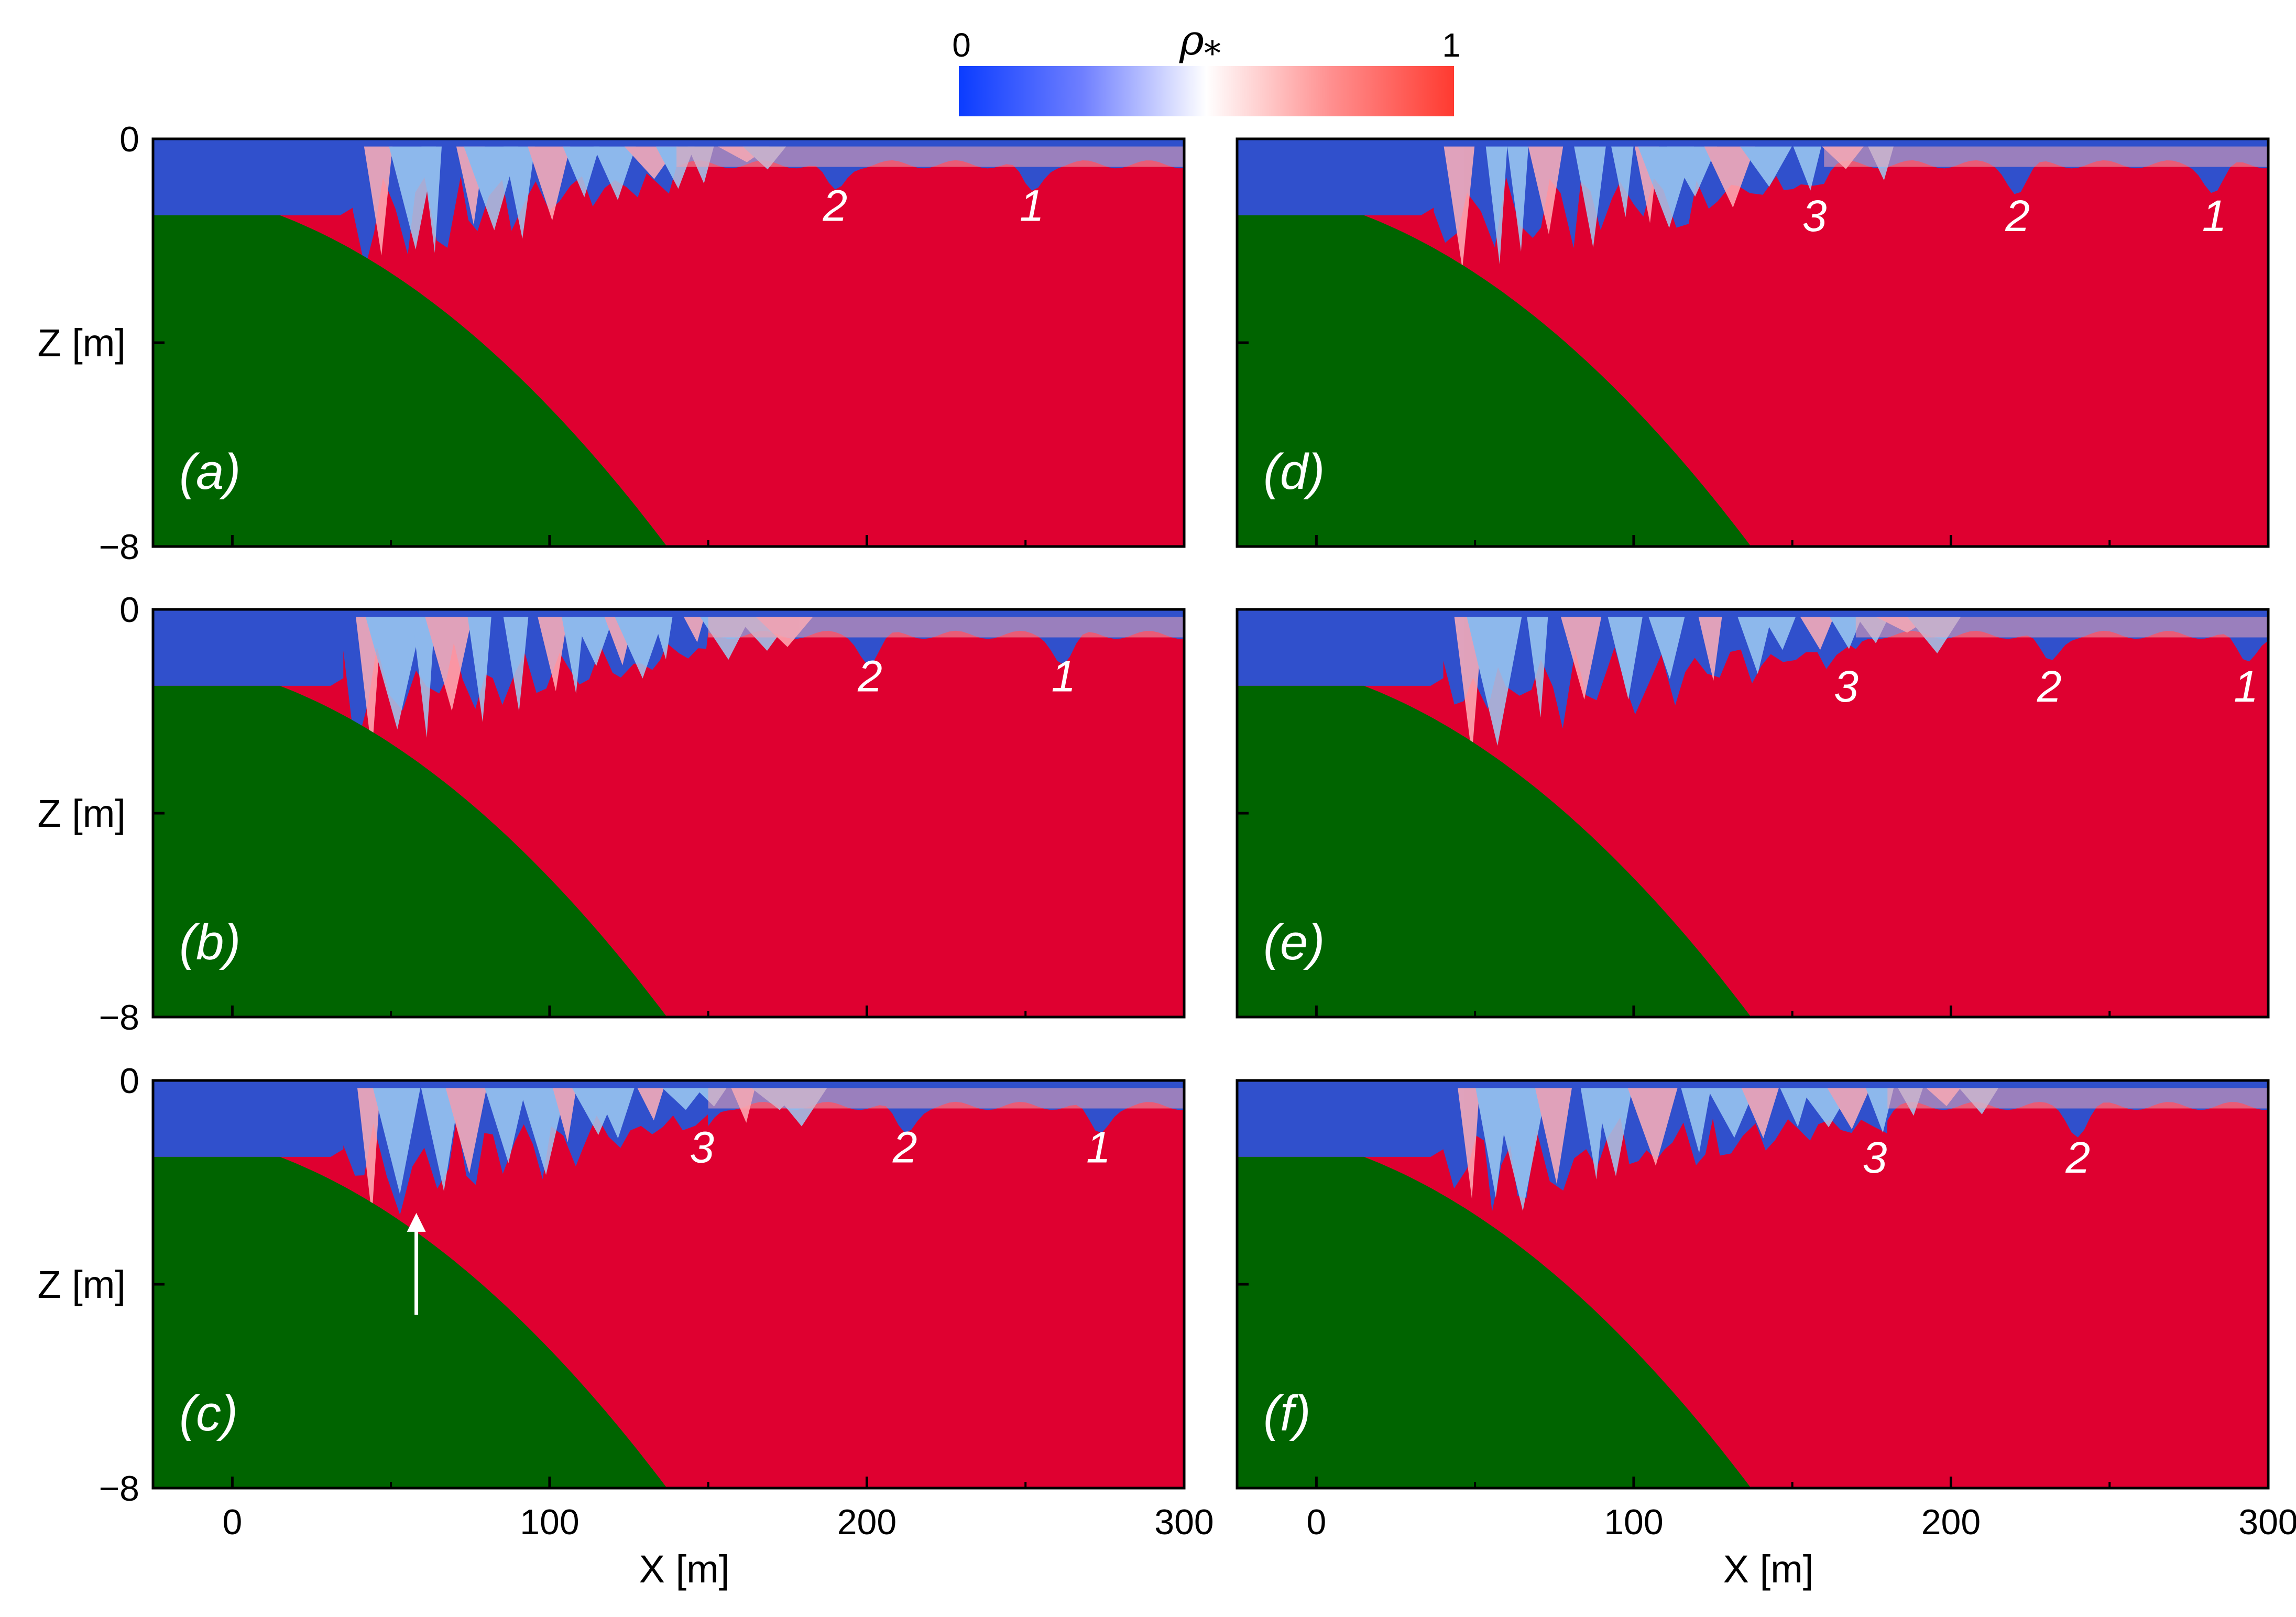  What do you see at coordinates (81, 343) in the screenshot?
I see `panel-a-zlabel: Z [m]` at bounding box center [81, 343].